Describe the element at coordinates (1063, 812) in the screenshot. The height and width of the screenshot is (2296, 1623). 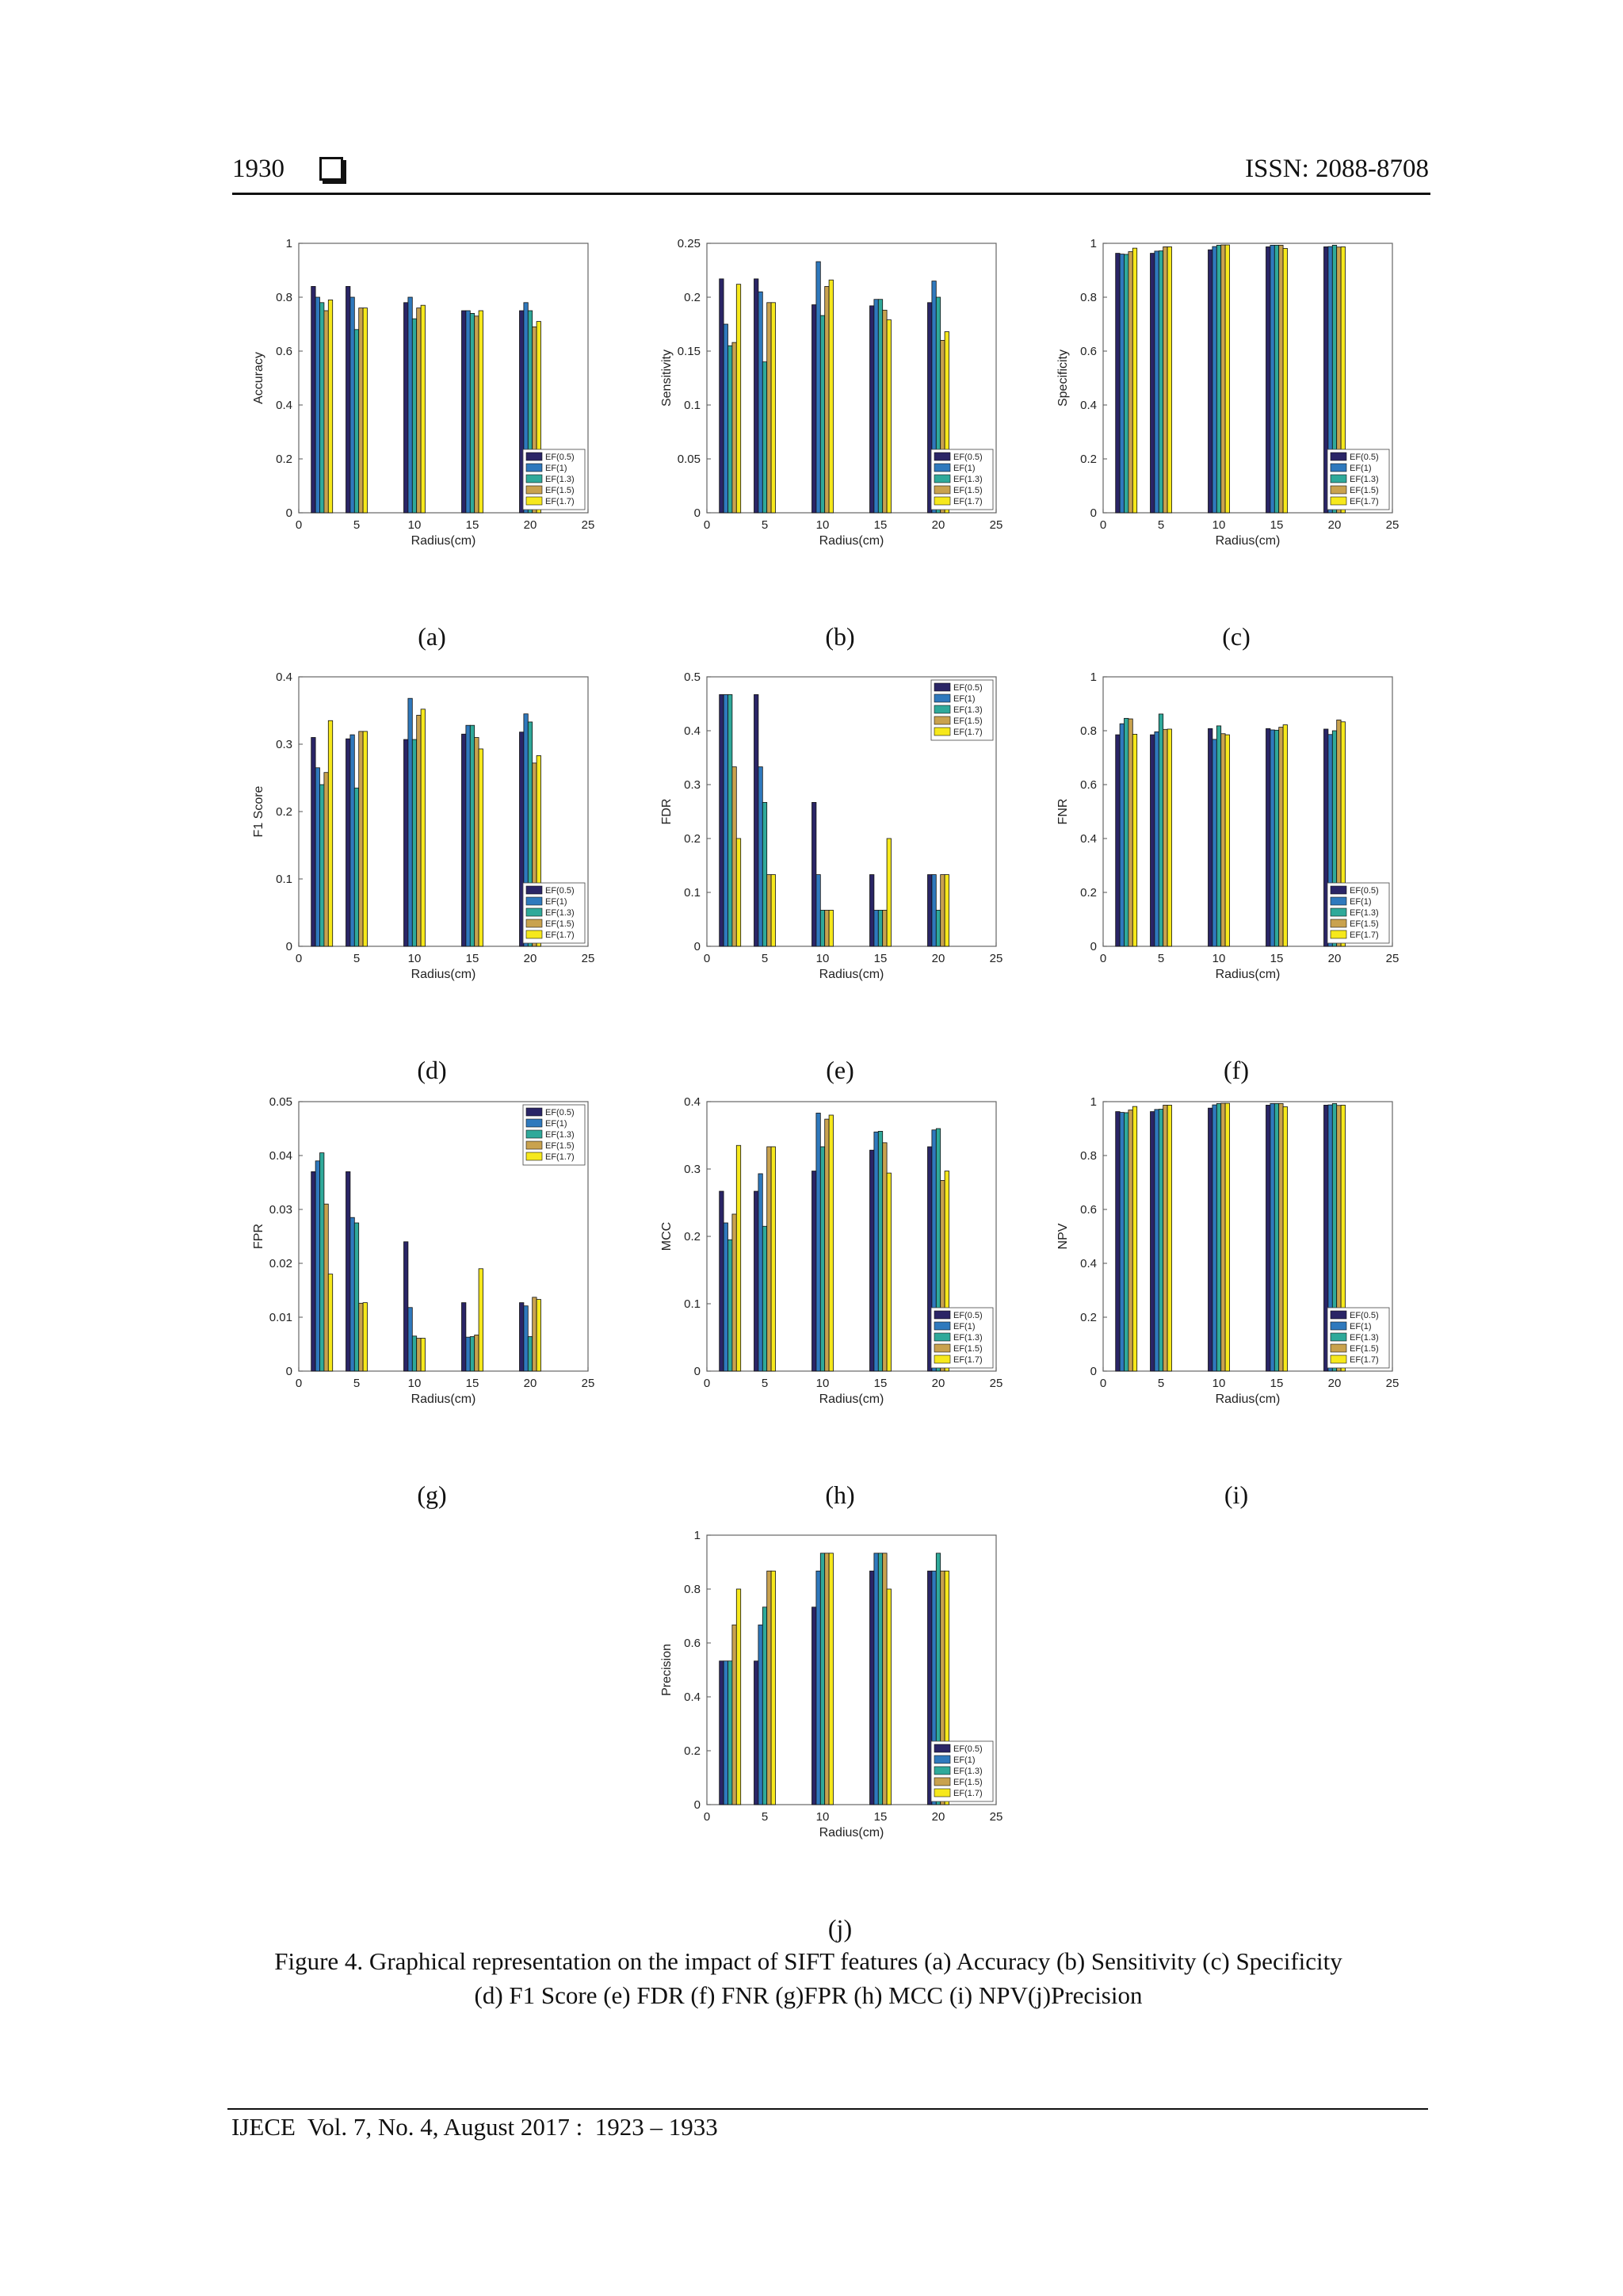
I see `y-axis-label: FNR` at that location.